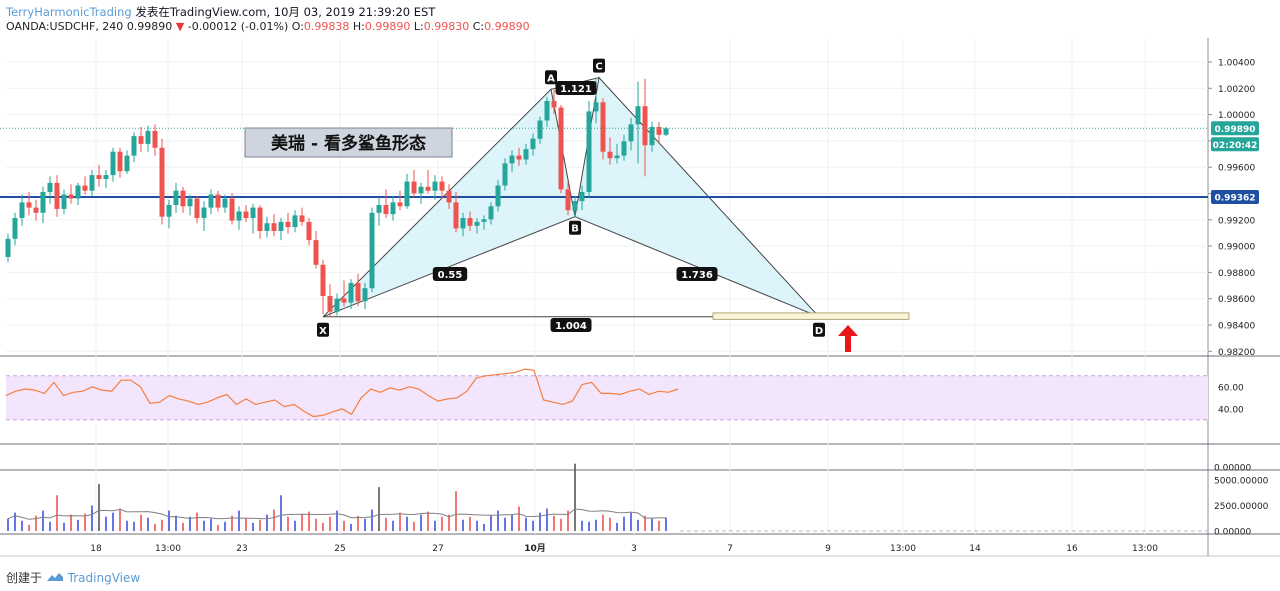  I want to click on price-change: -0.00012 (-0.01%), so click(238, 26).